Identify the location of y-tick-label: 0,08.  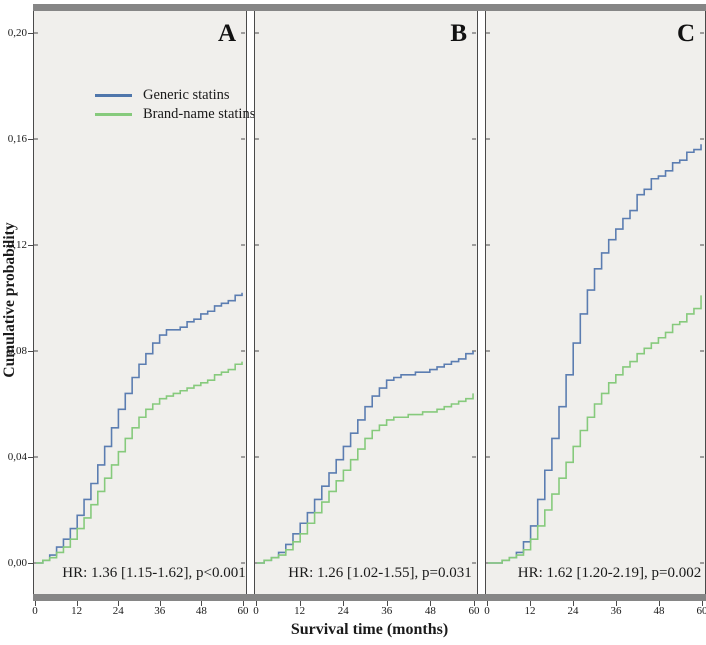
(17, 351).